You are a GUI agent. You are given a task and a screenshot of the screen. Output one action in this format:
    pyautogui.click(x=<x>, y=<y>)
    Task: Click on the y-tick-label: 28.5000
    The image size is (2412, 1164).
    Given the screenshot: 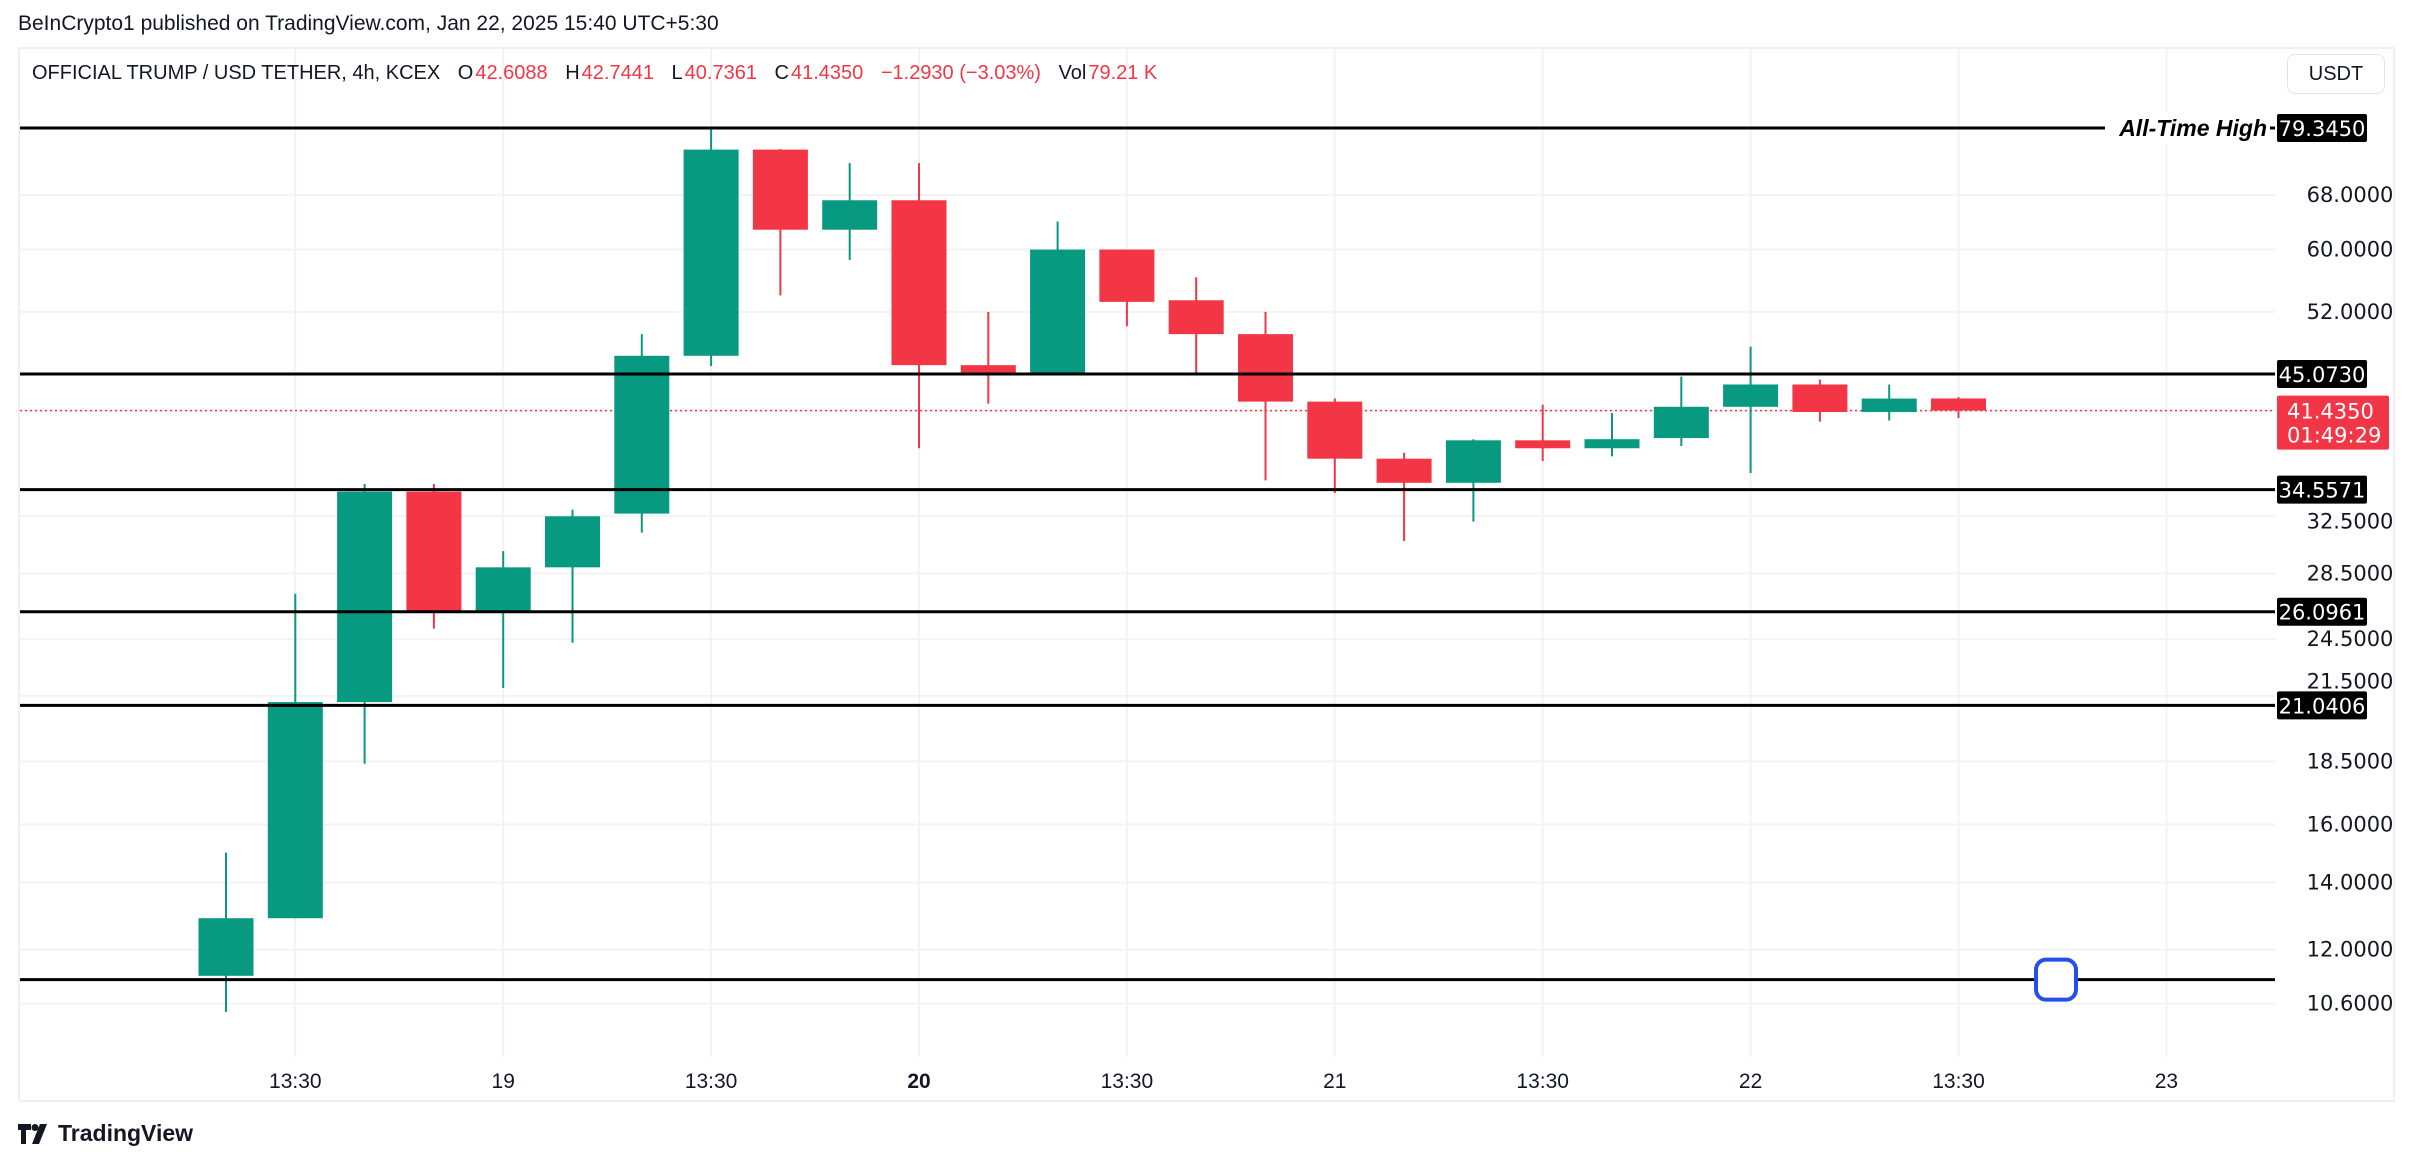 What is the action you would take?
    pyautogui.click(x=2350, y=573)
    